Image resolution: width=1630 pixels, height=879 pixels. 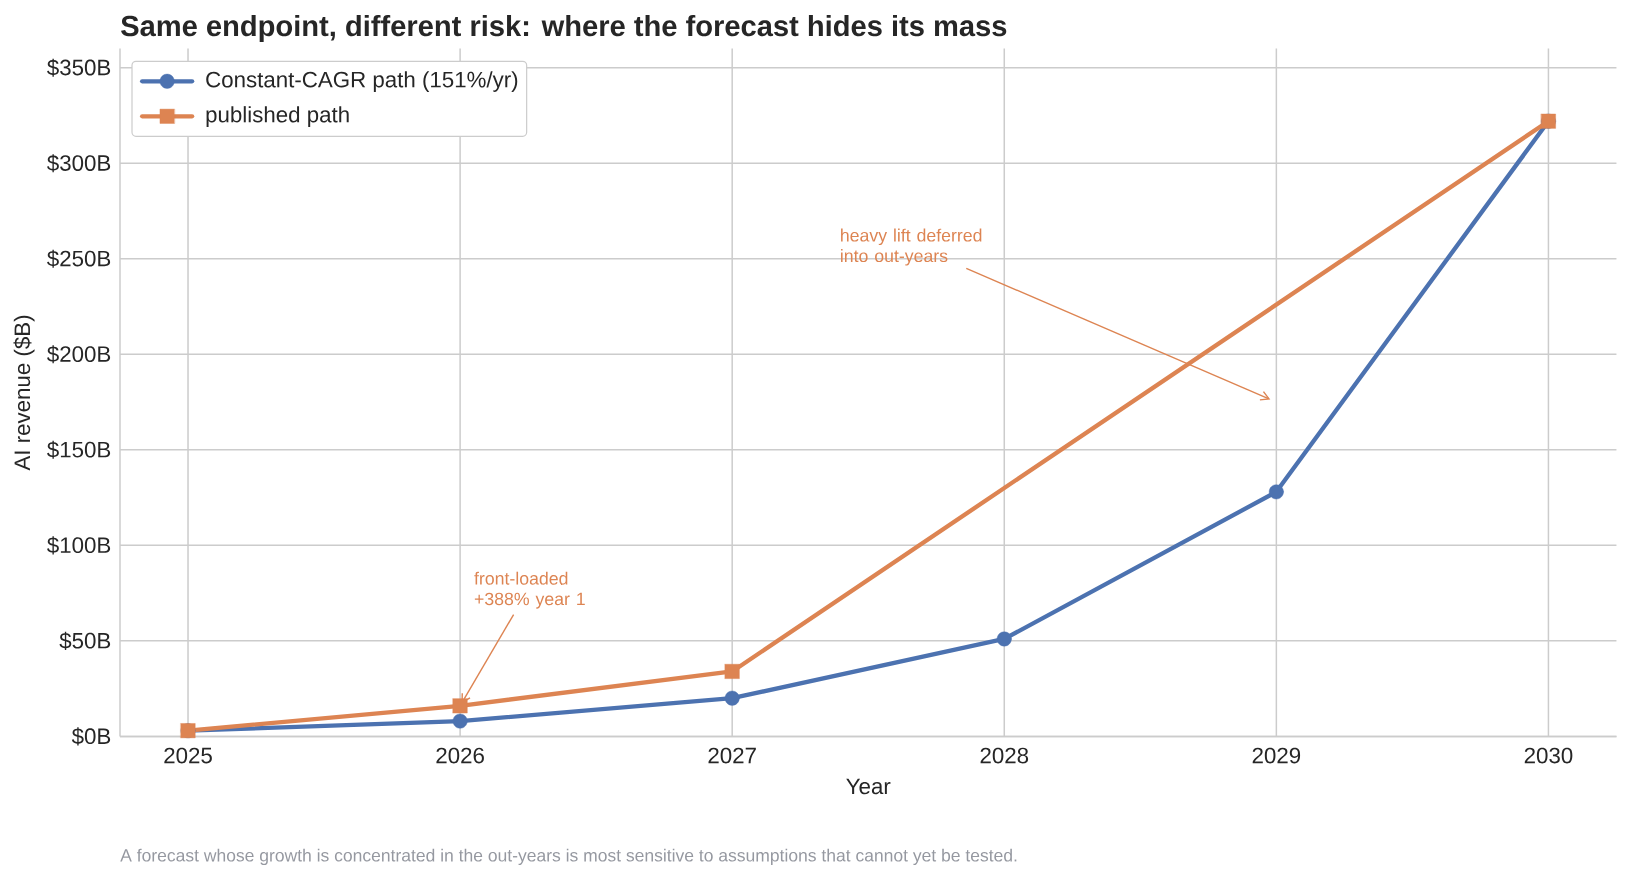 I want to click on y-tick-label: $300B, so click(x=79, y=163).